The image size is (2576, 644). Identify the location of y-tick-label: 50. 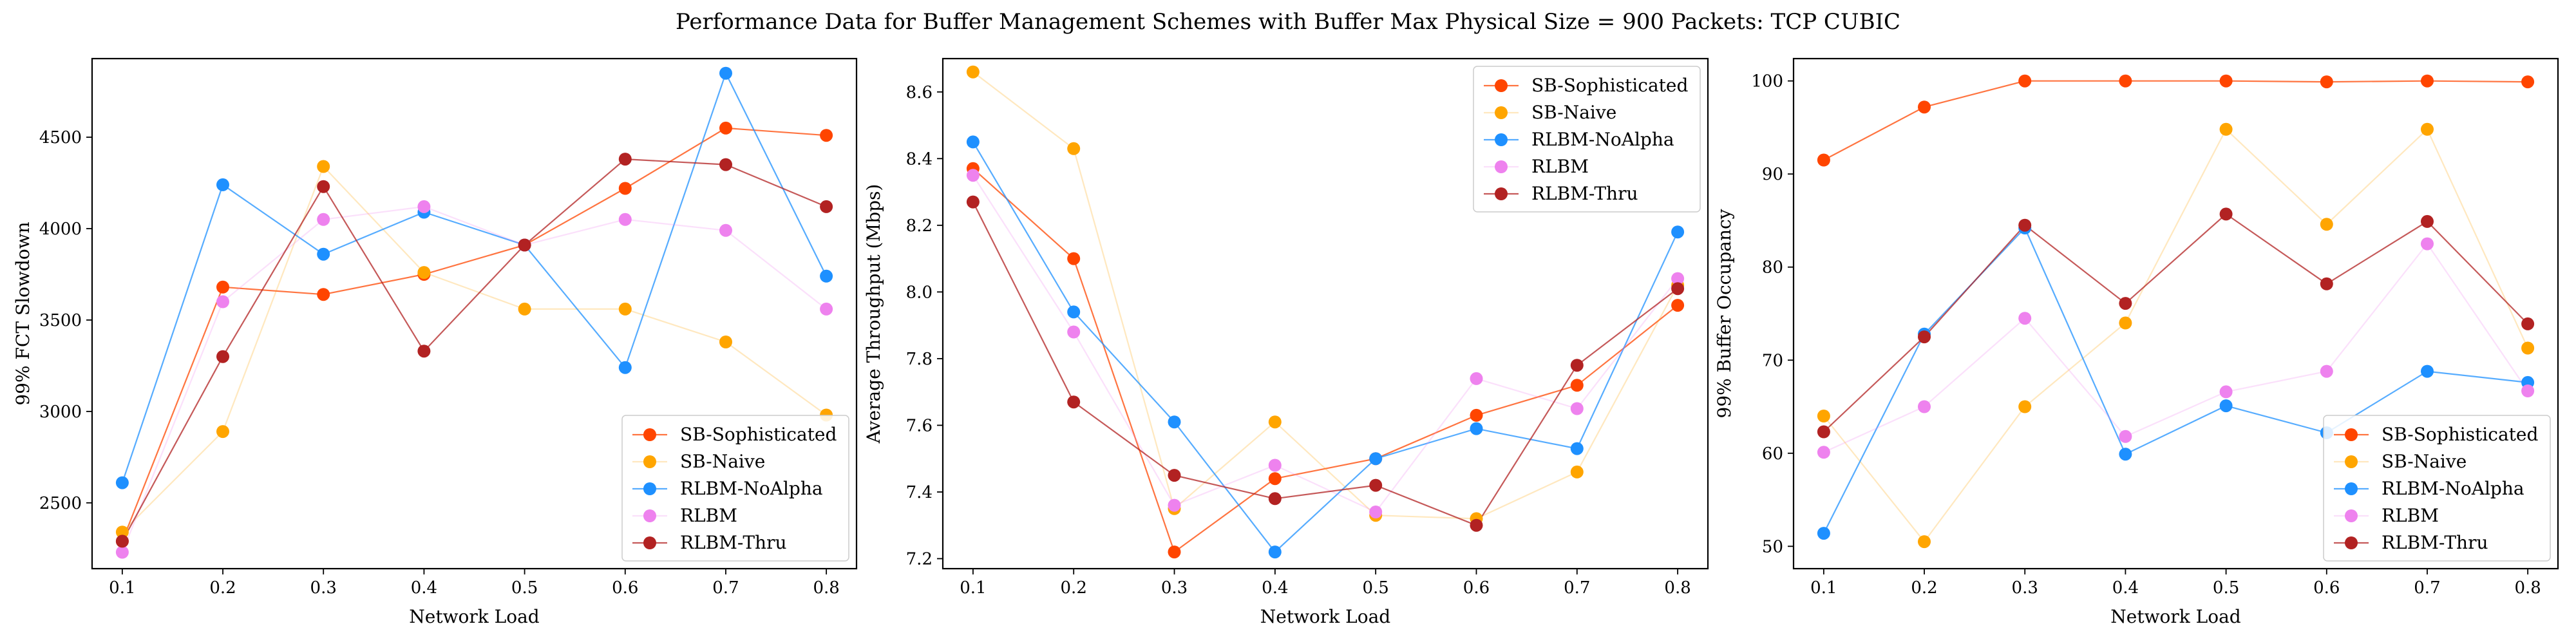
(1772, 546).